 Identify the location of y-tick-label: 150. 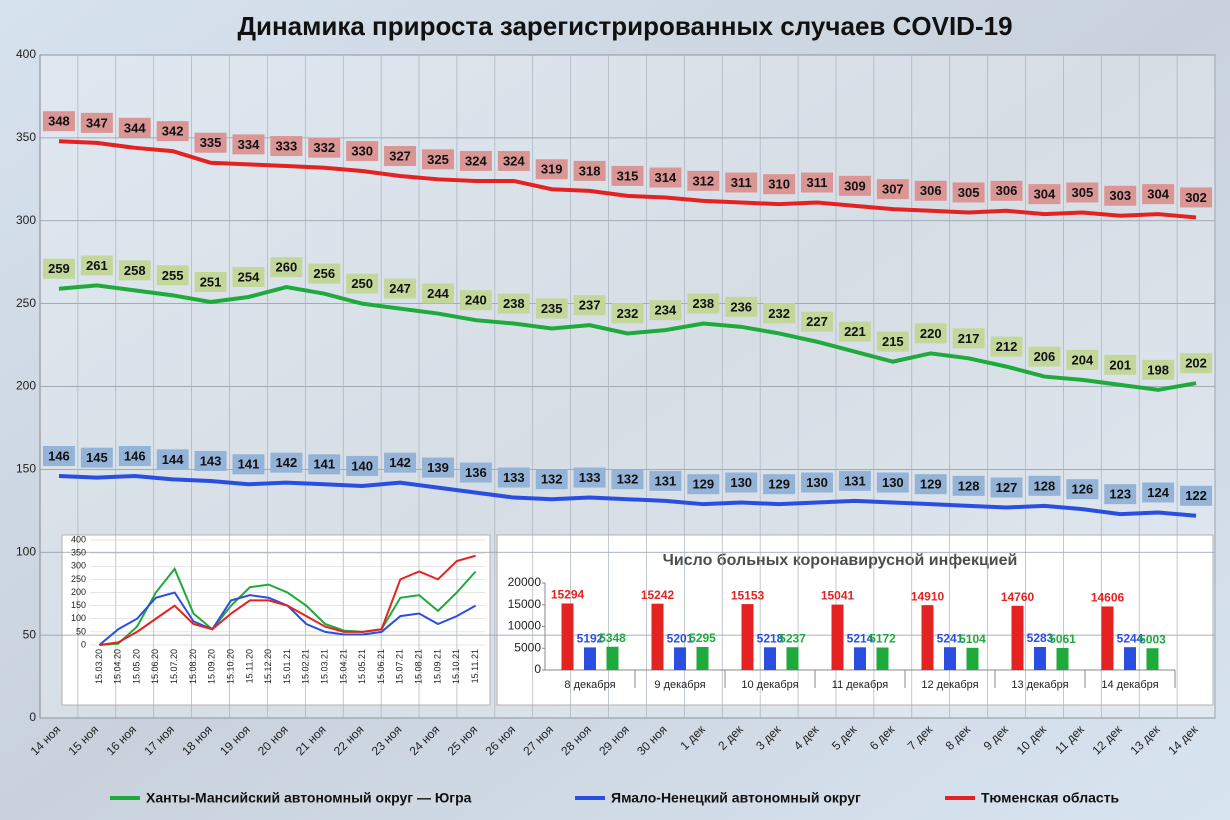
(78, 605).